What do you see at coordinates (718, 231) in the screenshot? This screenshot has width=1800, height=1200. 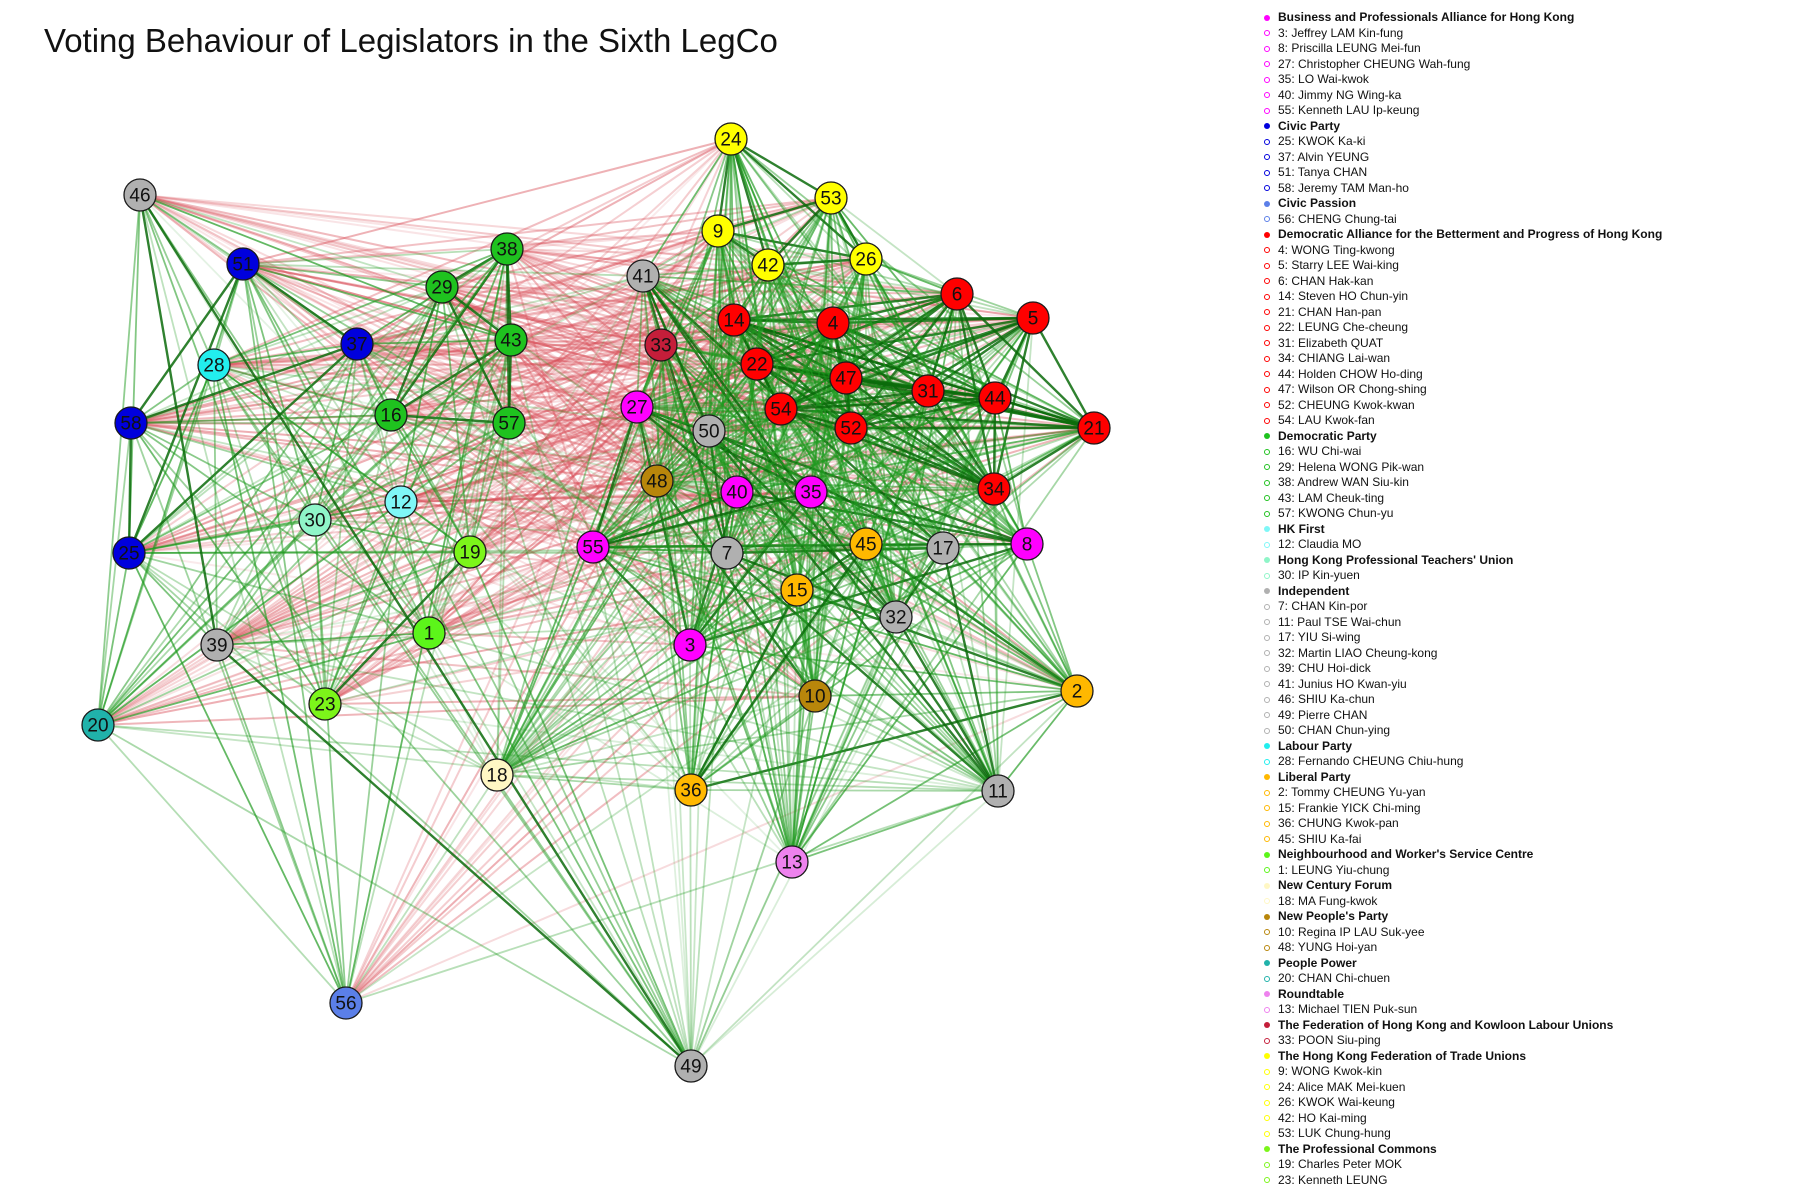 I see `legislator-node-9: 9` at bounding box center [718, 231].